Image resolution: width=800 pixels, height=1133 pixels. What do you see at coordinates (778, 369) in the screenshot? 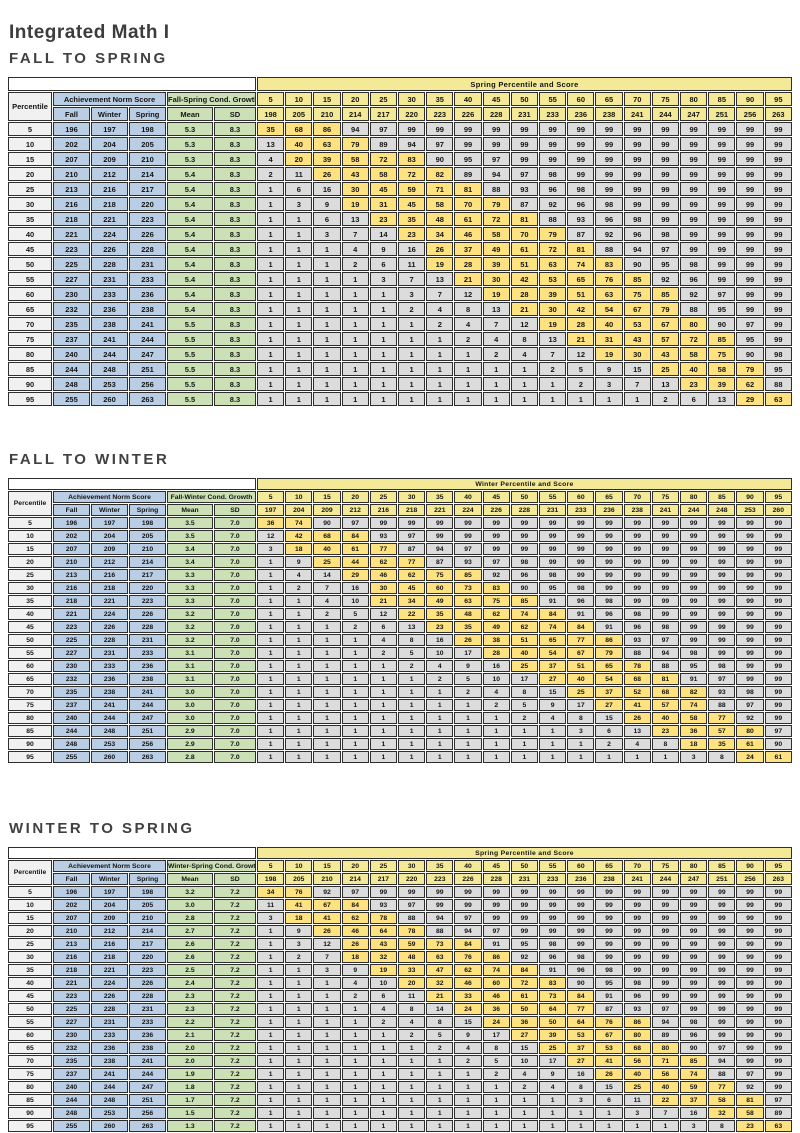
I see `matrix-value-cell: 95` at bounding box center [778, 369].